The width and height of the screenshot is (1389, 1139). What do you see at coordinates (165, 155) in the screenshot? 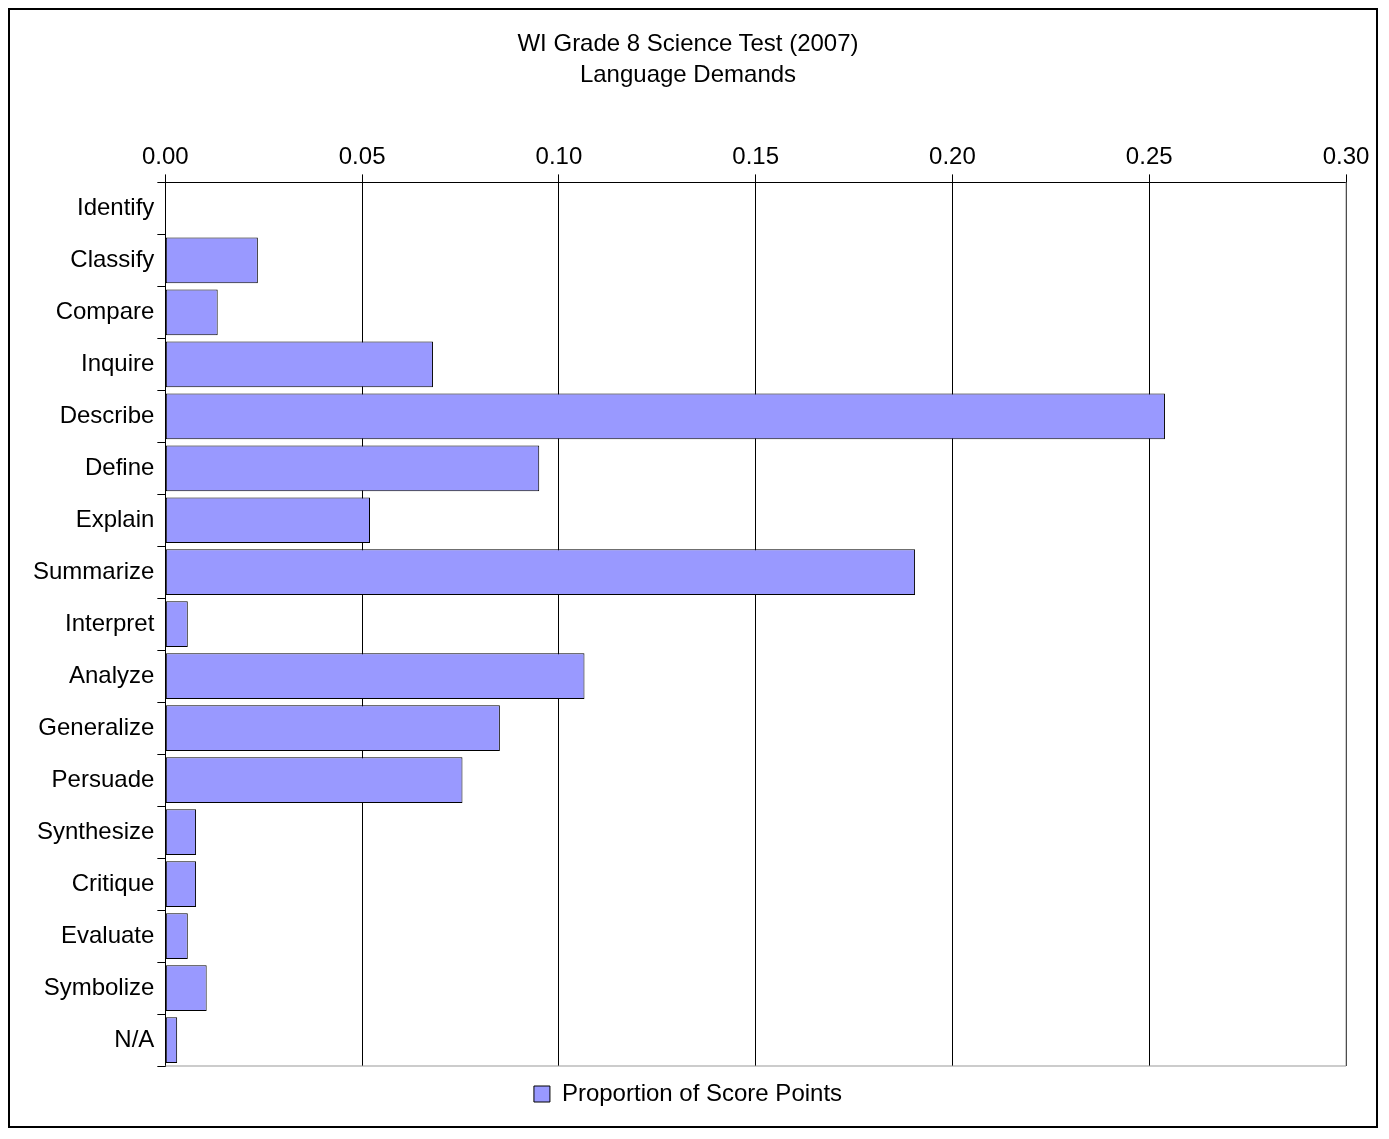
I see `x-tick-label: 0.00` at bounding box center [165, 155].